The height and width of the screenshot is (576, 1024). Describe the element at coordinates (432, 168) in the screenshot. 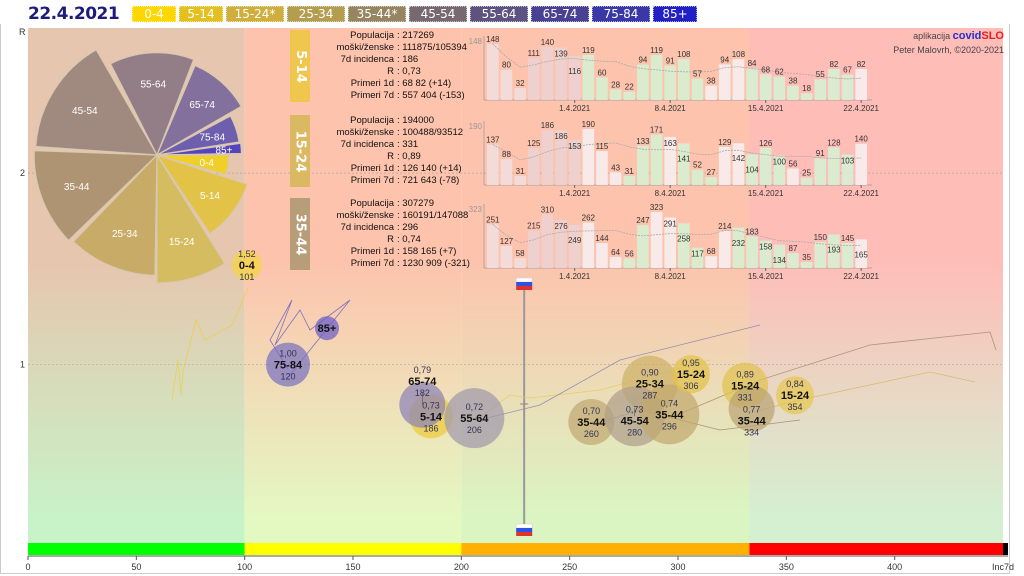

I see `stat-value: 126 140 (+14)` at that location.